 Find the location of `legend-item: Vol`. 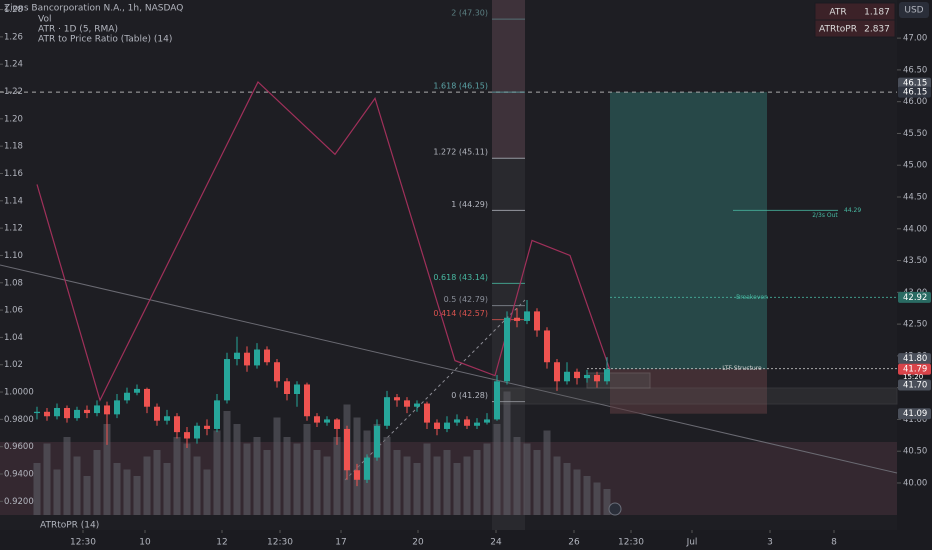

legend-item: Vol is located at coordinates (44, 20).